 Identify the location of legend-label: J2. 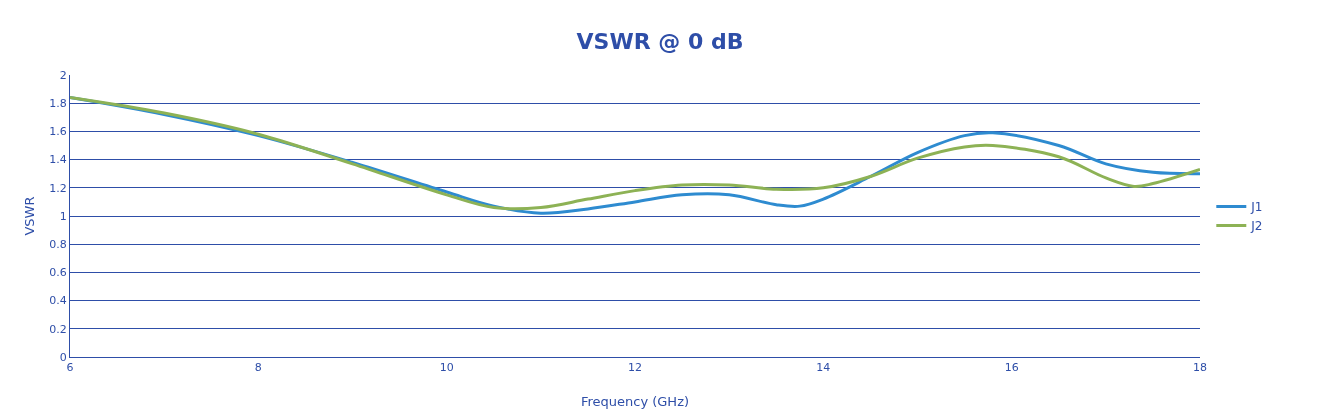
(1256, 226).